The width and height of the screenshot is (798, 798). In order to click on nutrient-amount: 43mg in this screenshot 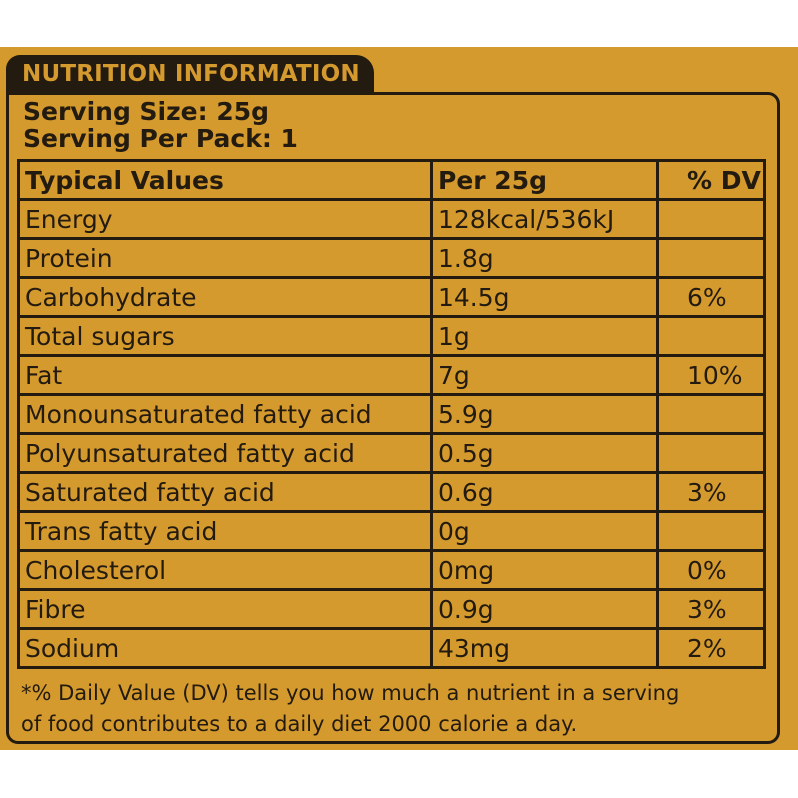, I will do `click(544, 648)`.